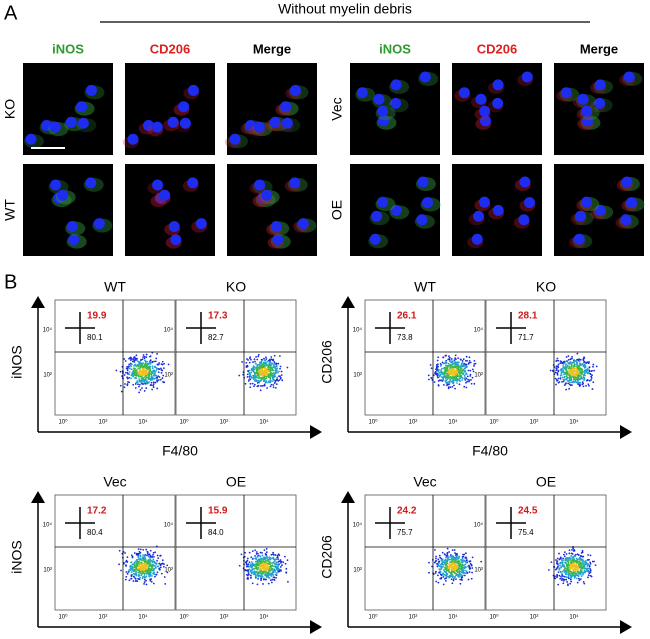 This screenshot has height=639, width=650. What do you see at coordinates (425, 287) in the screenshot?
I see `plot-title: WT` at bounding box center [425, 287].